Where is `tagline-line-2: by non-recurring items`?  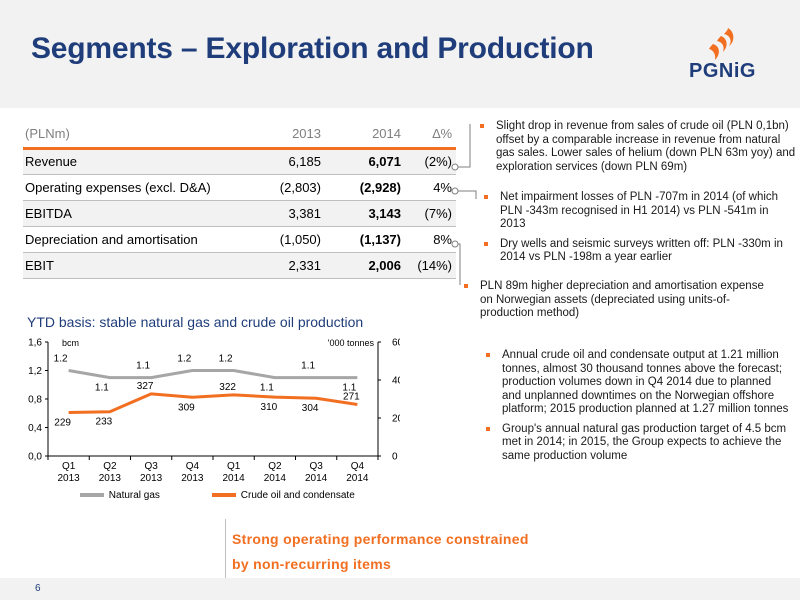
tagline-line-2: by non-recurring items is located at coordinates (312, 564).